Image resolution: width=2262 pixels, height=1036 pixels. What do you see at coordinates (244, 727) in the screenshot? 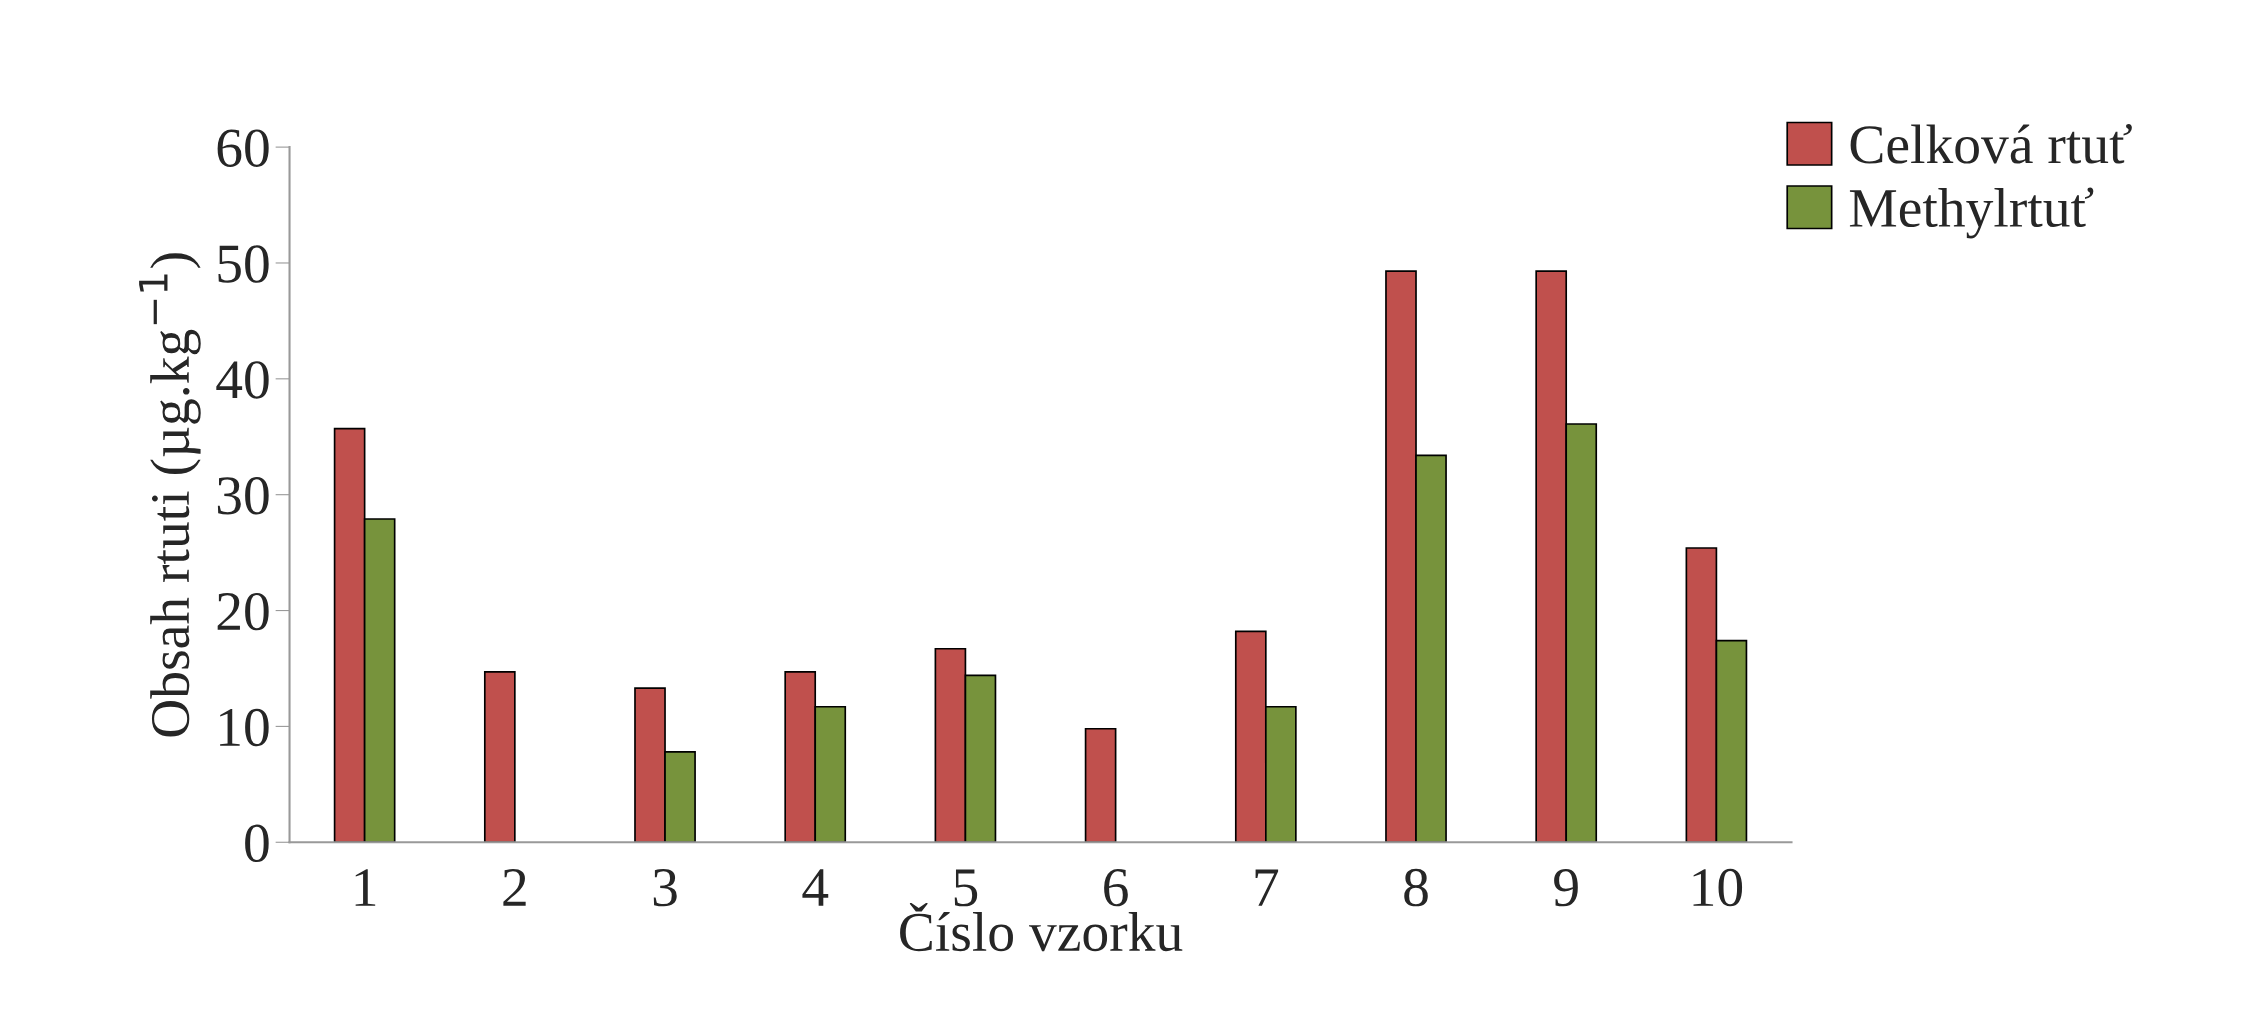
I see `y-tick-label: 10` at bounding box center [244, 727].